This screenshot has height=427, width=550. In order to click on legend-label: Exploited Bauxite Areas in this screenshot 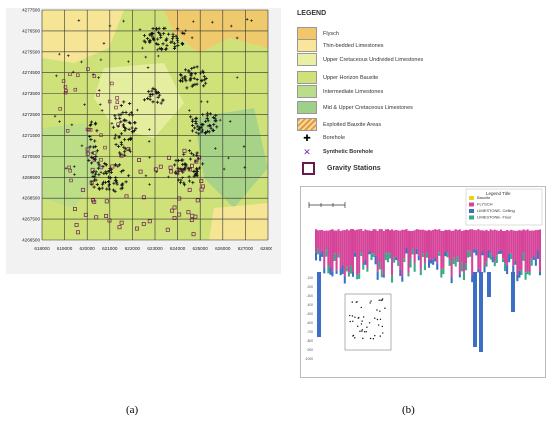, I will do `click(352, 124)`.